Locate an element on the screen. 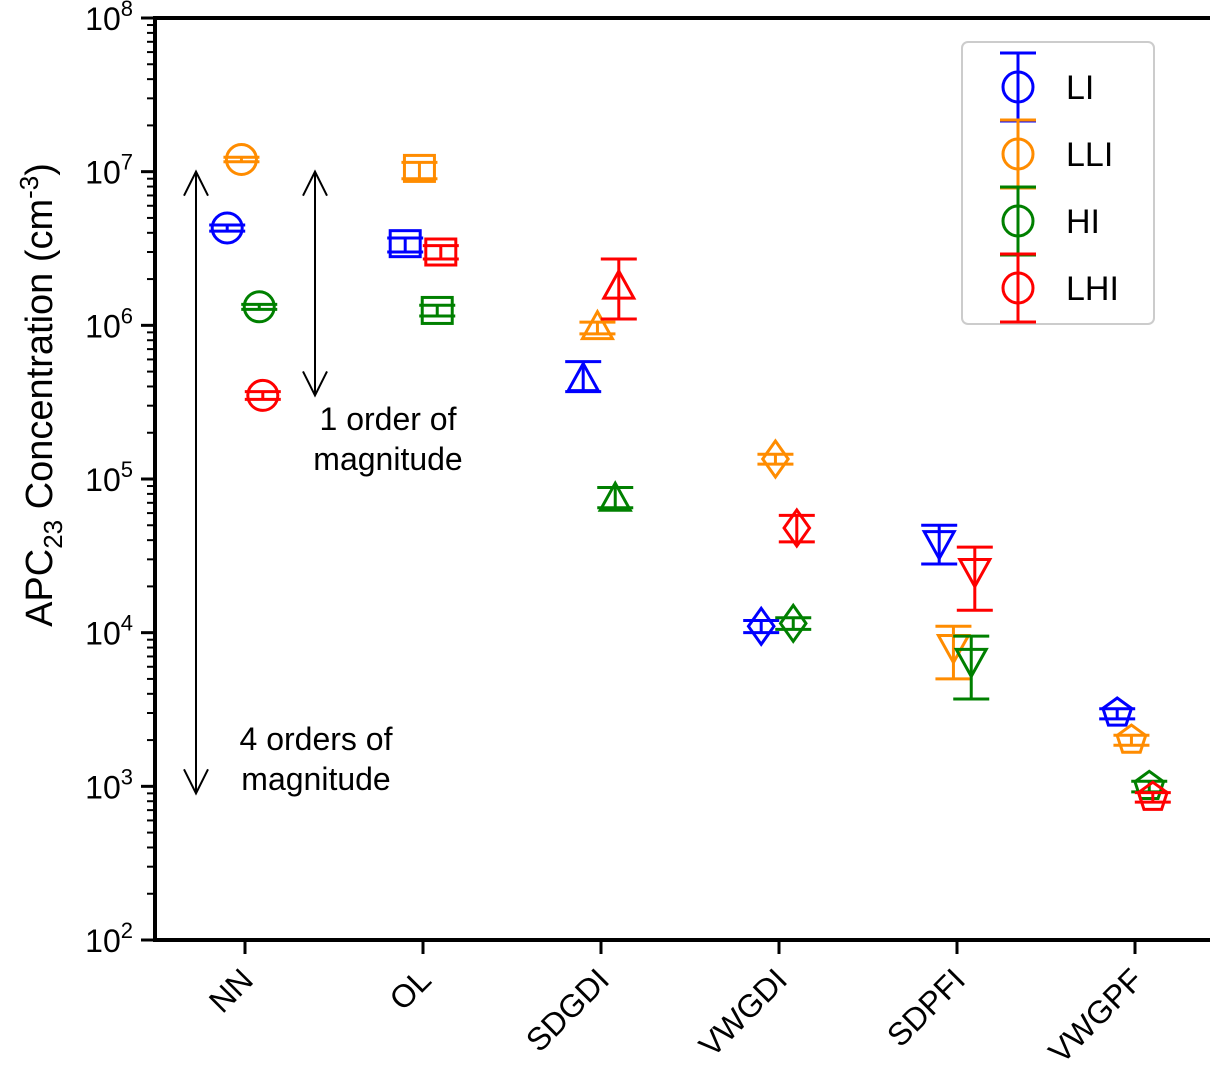 The image size is (1210, 1080). legend-label: LI is located at coordinates (1080, 88).